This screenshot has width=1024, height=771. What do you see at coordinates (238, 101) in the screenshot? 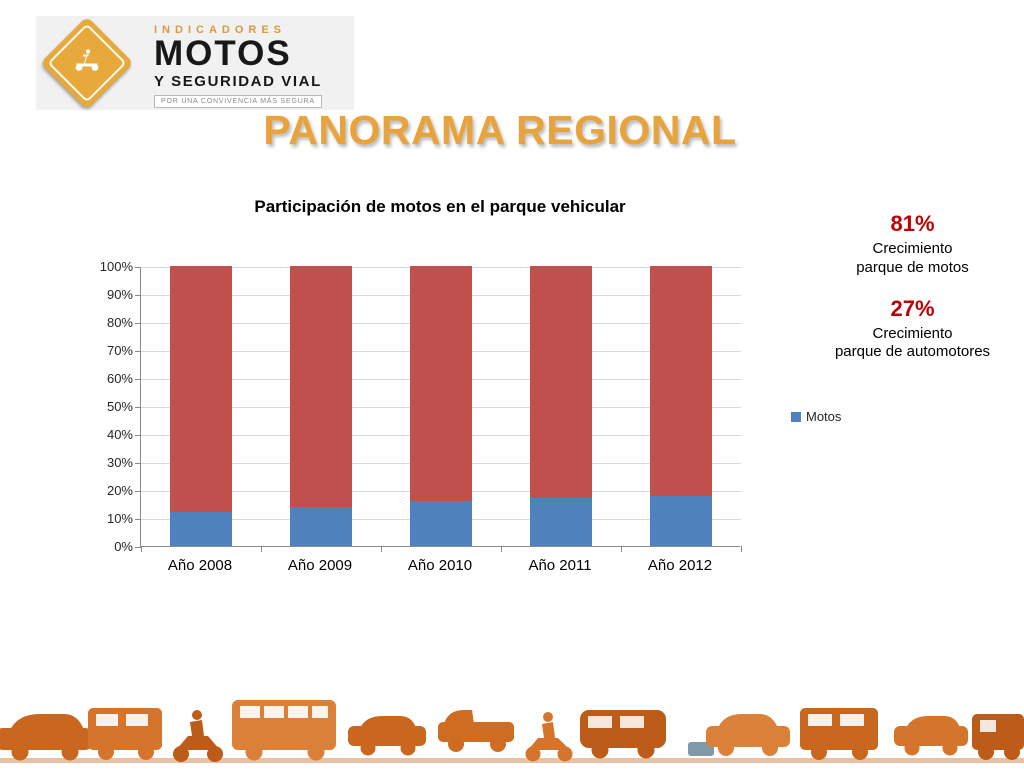
I see `logo-tagline: POR UNA CONVIVENCIA MÁS SEGURA` at bounding box center [238, 101].